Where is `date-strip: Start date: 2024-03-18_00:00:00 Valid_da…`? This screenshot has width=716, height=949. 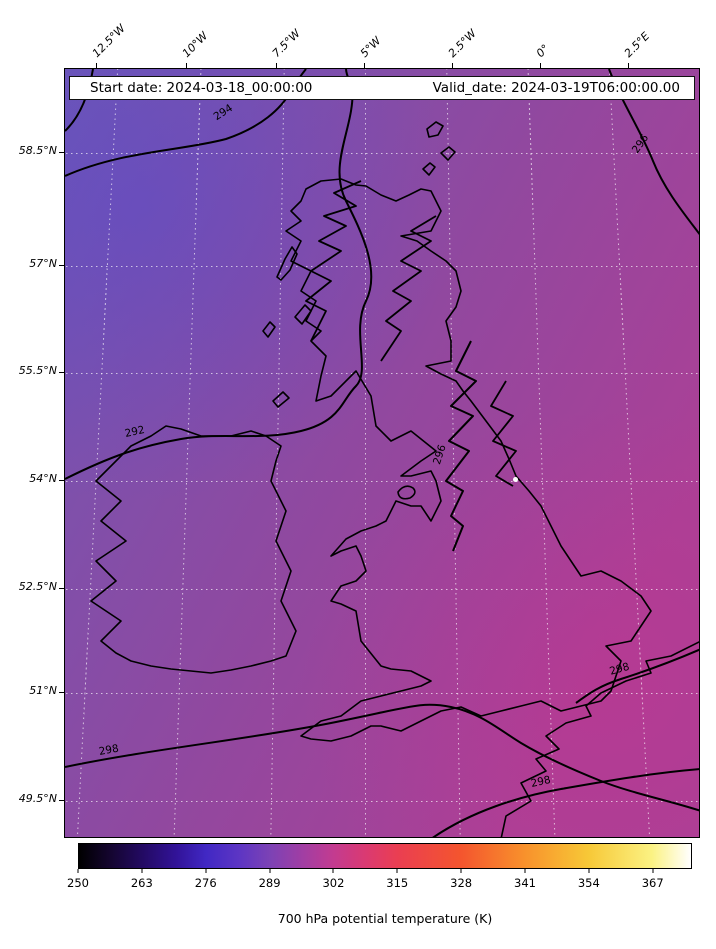
date-strip: Start date: 2024-03-18_00:00:00 Valid_da… is located at coordinates (382, 88).